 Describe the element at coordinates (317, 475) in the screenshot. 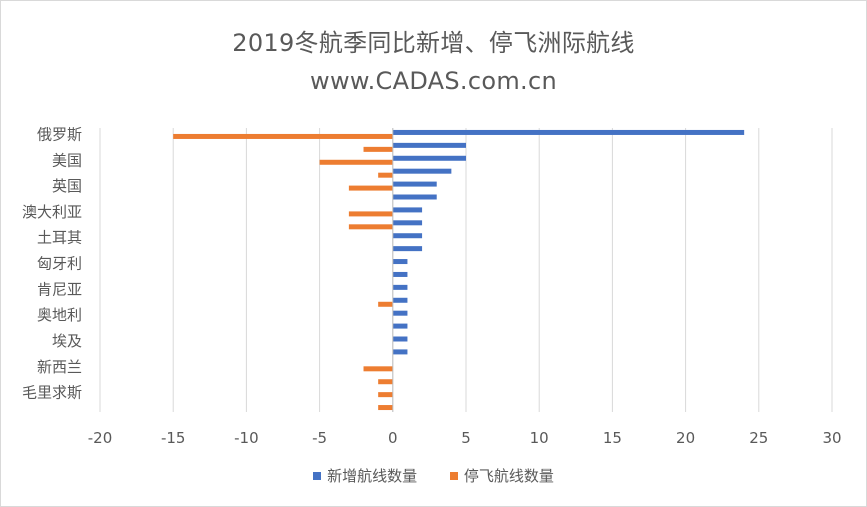

I see `legend-swatch-added` at that location.